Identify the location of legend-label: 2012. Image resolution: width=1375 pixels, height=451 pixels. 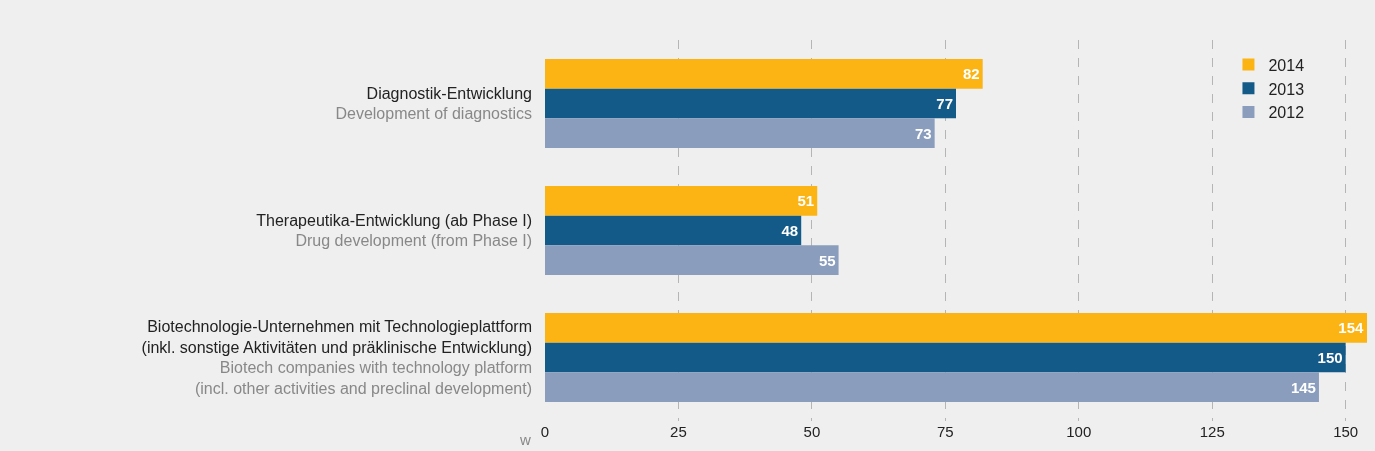
(1286, 113).